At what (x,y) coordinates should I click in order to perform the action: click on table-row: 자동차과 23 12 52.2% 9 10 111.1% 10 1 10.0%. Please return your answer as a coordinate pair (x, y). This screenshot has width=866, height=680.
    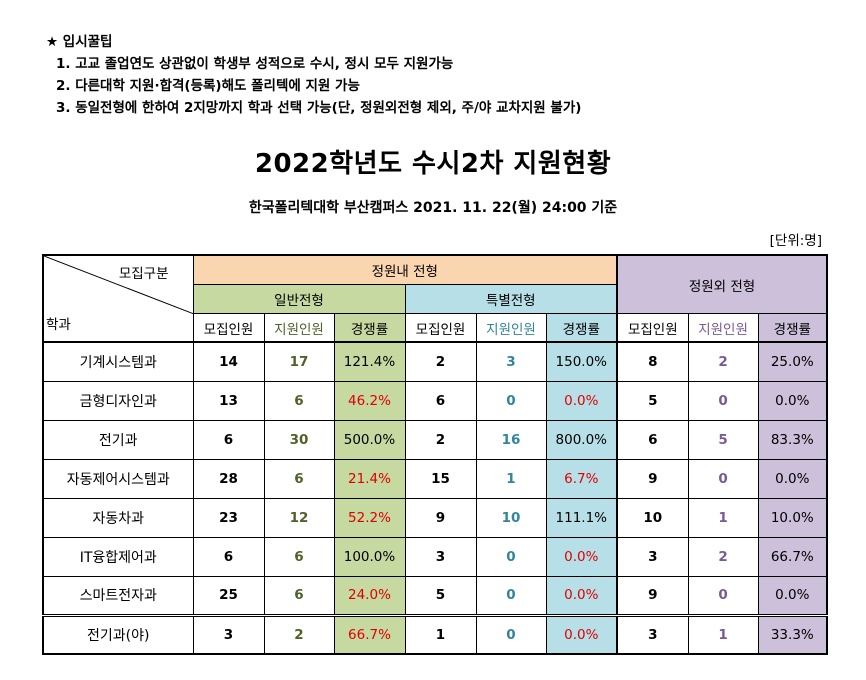
    Looking at the image, I should click on (435, 517).